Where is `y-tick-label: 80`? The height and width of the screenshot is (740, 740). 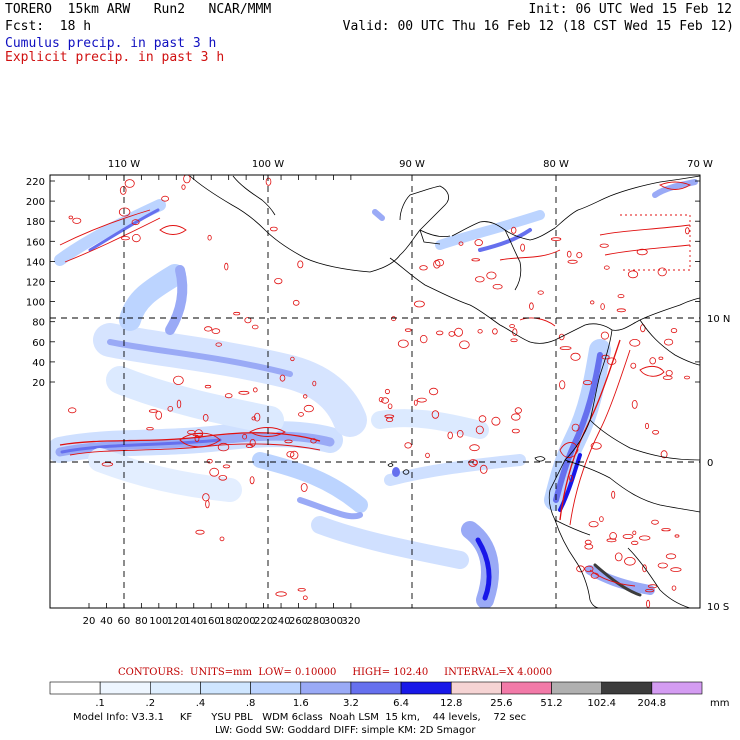 y-tick-label: 80 is located at coordinates (38, 323).